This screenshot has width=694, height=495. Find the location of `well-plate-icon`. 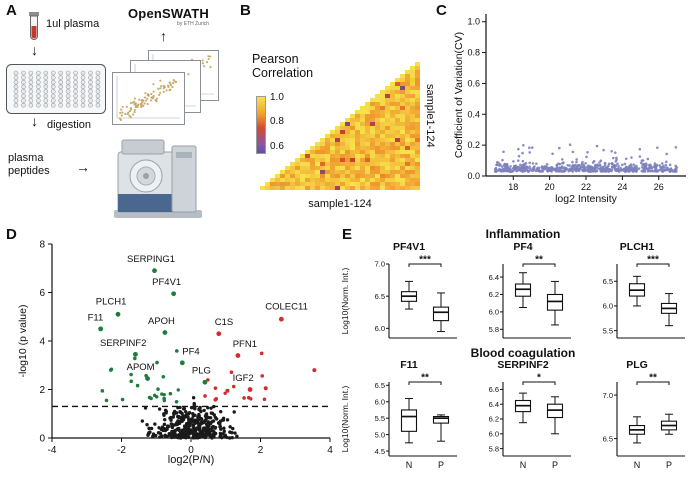

well-plate-icon is located at coordinates (56, 89).